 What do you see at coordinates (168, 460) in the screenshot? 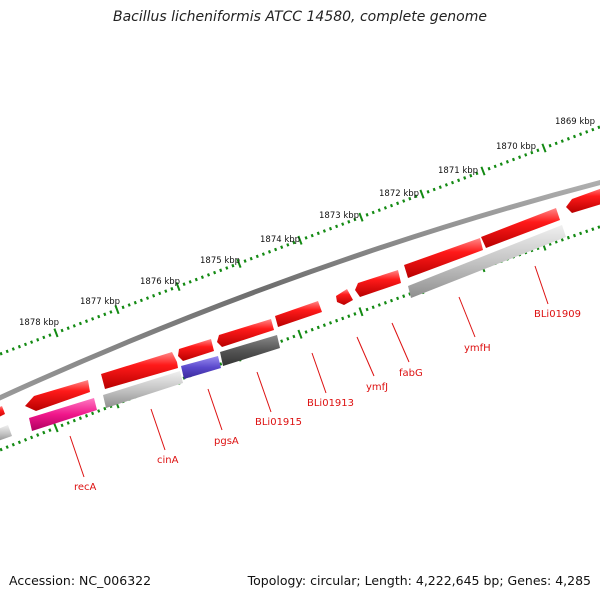
I see `gene-label: cinA` at bounding box center [168, 460].